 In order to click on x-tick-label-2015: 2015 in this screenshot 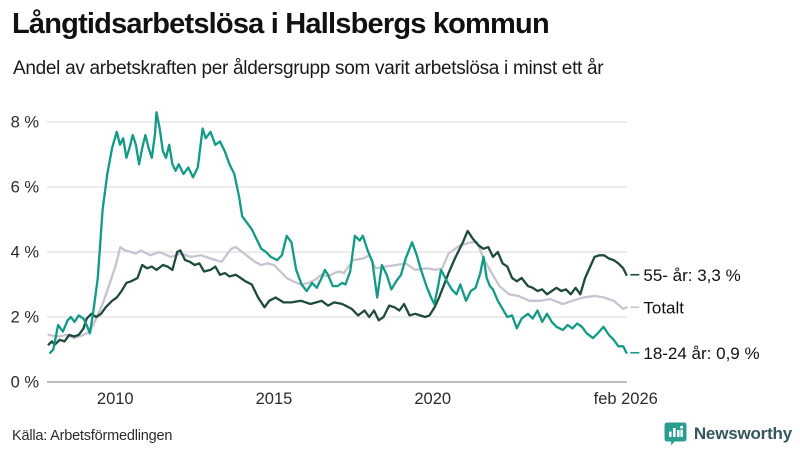, I will do `click(274, 399)`.